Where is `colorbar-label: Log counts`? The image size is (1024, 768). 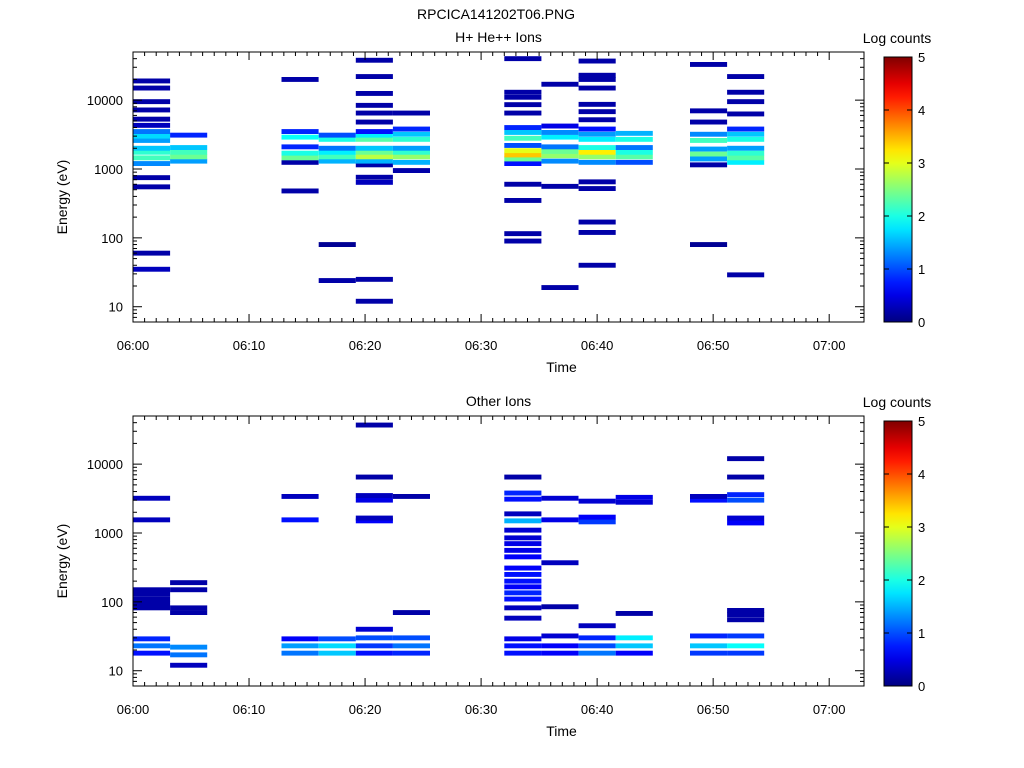 colorbar-label: Log counts is located at coordinates (897, 402).